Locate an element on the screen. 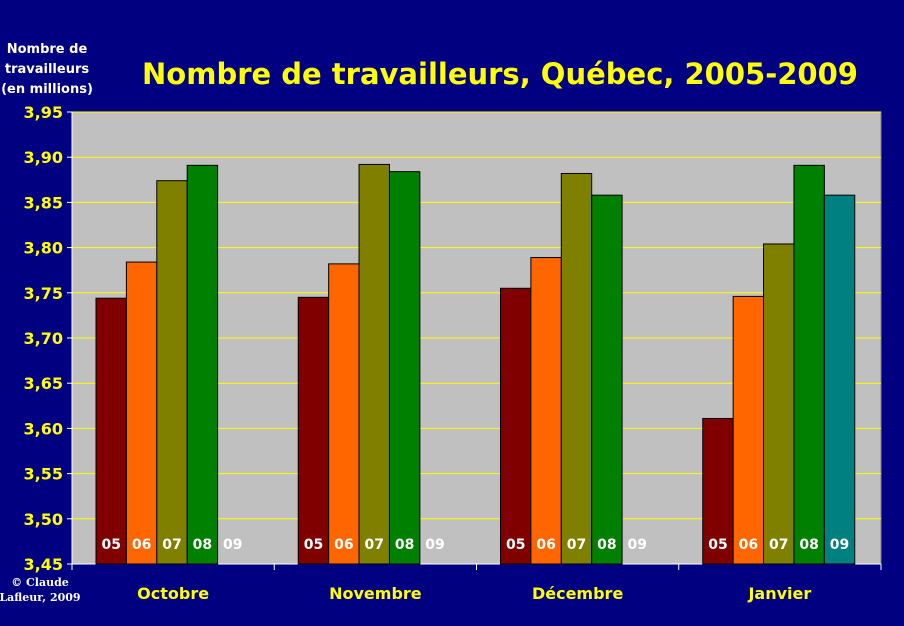 The image size is (904, 626). copyright-line-1: © Claude is located at coordinates (40, 582).